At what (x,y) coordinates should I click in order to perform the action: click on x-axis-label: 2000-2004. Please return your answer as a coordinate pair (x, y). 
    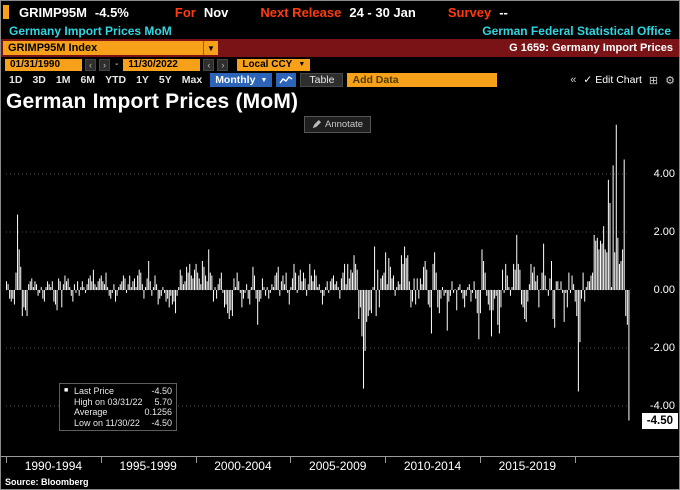
    Looking at the image, I should click on (243, 466).